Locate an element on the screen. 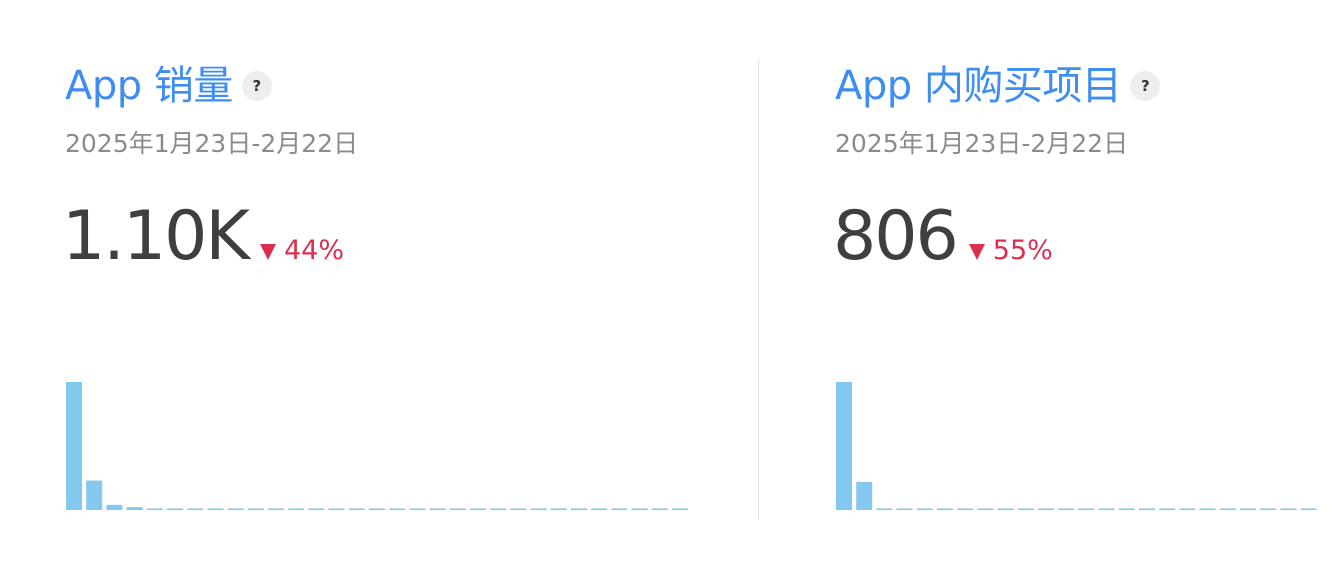 The height and width of the screenshot is (564, 1334). in-app-purchases-change: 55% is located at coordinates (1011, 250).